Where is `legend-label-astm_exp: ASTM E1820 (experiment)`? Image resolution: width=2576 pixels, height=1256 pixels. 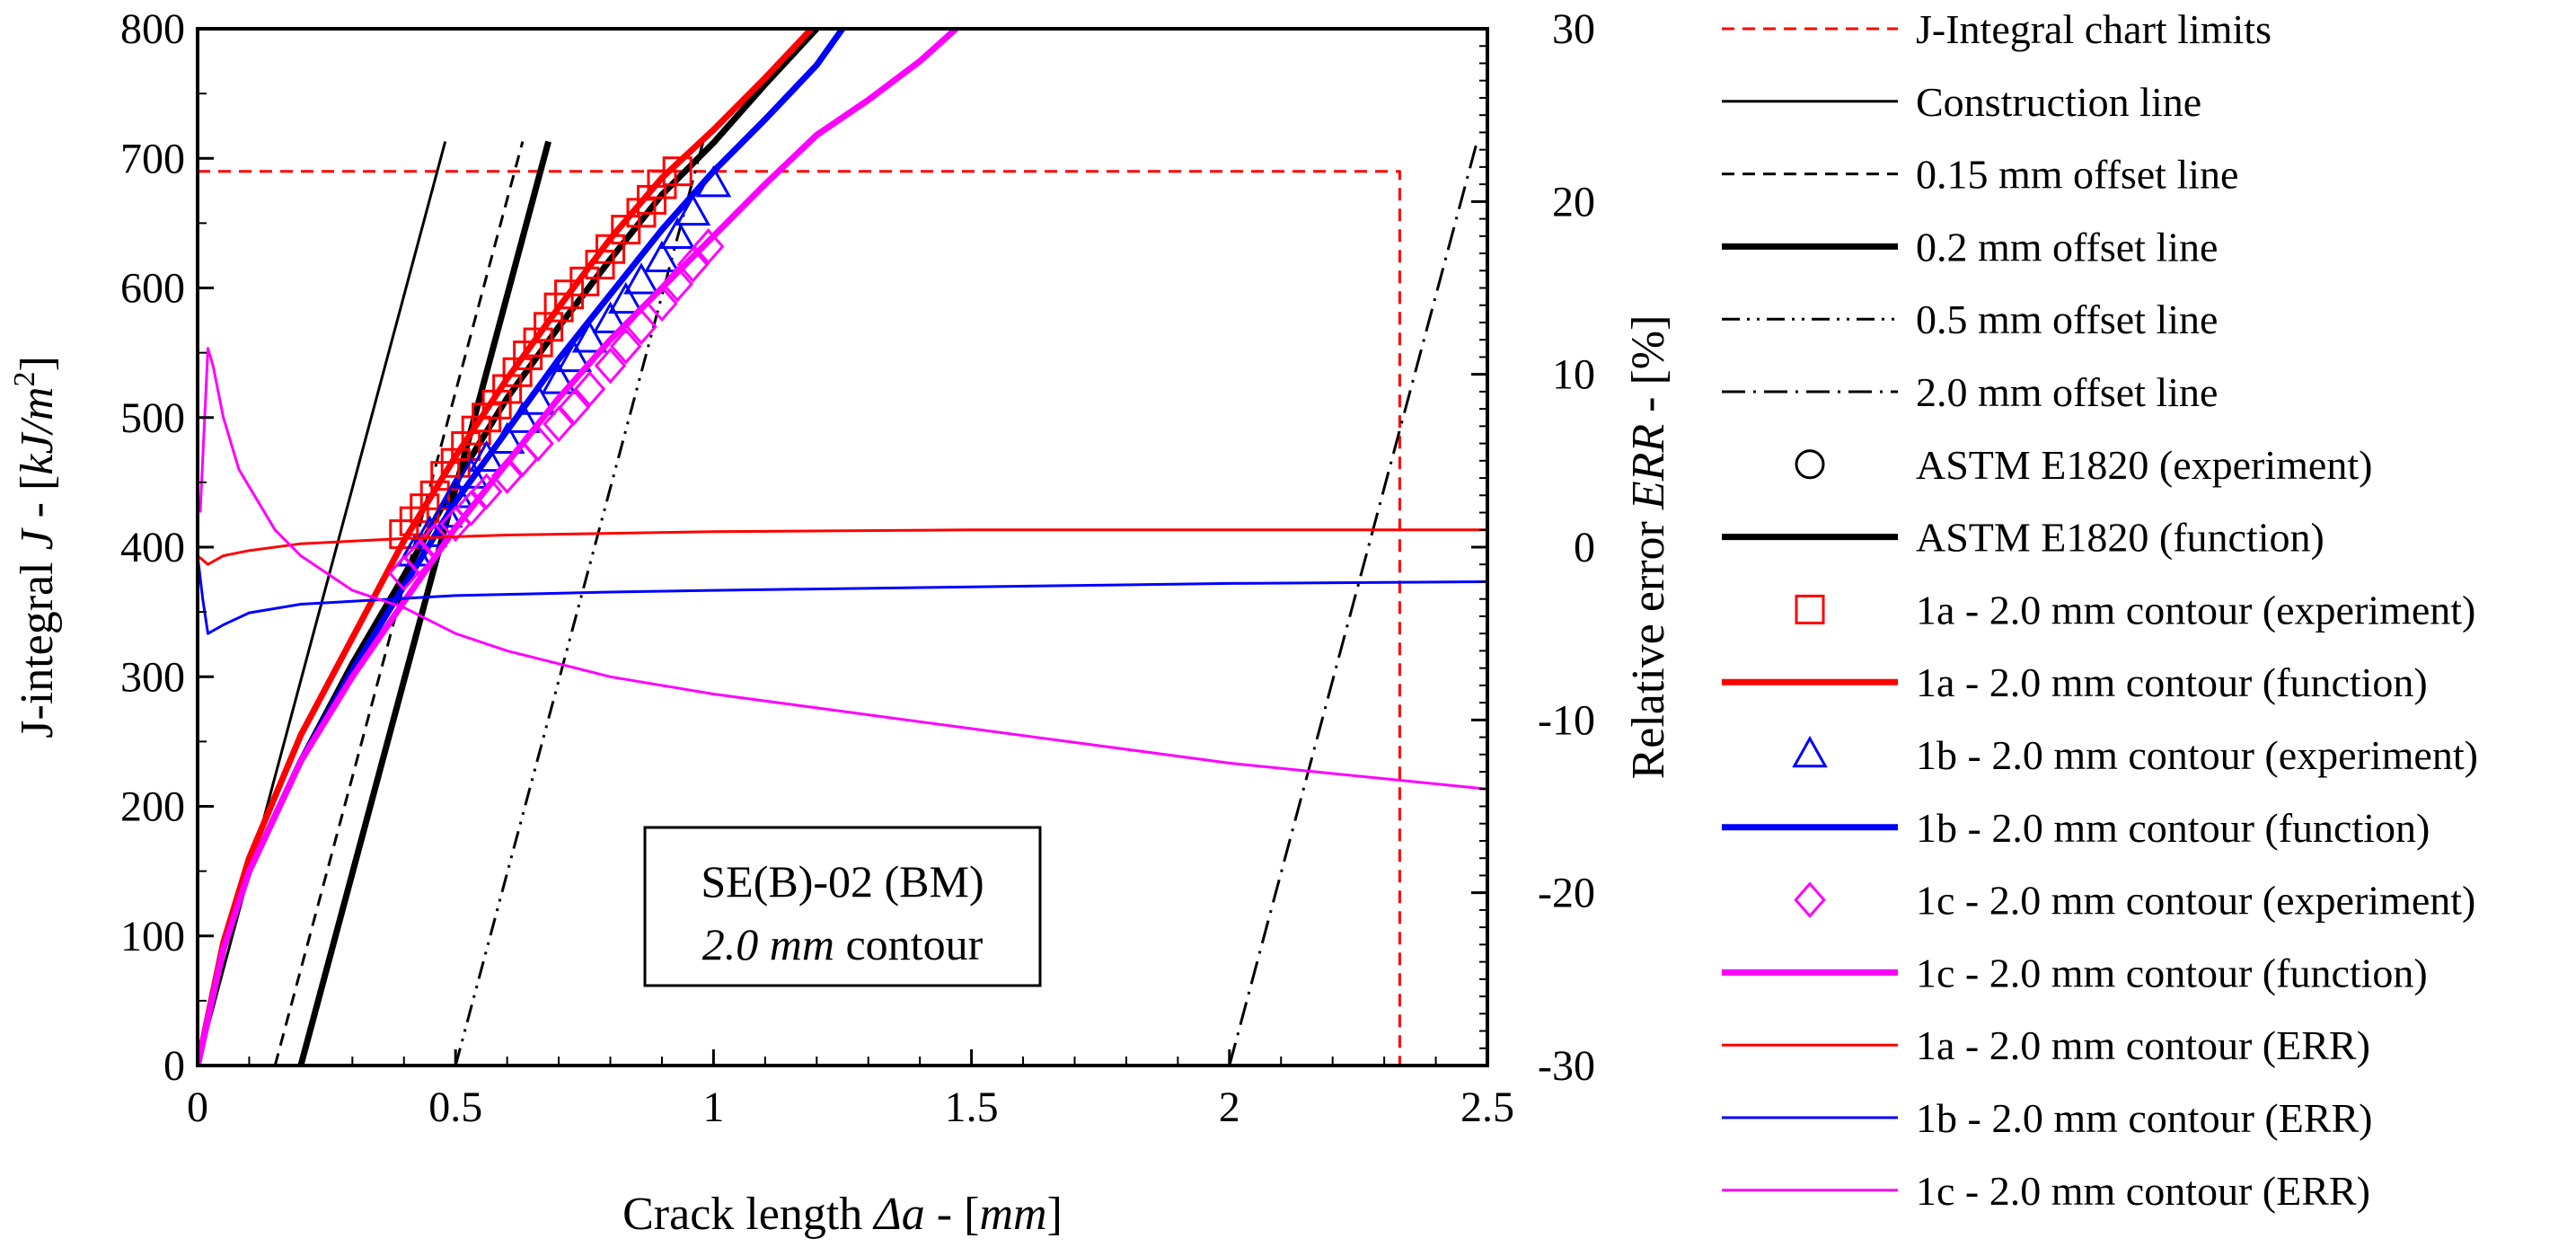 legend-label-astm_exp: ASTM E1820 (experiment) is located at coordinates (2144, 465).